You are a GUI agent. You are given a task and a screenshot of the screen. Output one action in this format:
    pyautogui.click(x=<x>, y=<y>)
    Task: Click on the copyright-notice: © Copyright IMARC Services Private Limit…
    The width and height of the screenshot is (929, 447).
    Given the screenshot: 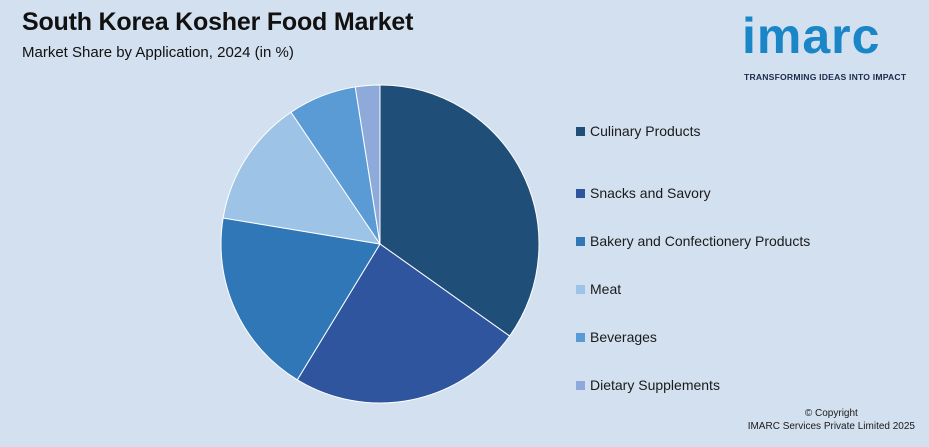 What is the action you would take?
    pyautogui.click(x=831, y=420)
    